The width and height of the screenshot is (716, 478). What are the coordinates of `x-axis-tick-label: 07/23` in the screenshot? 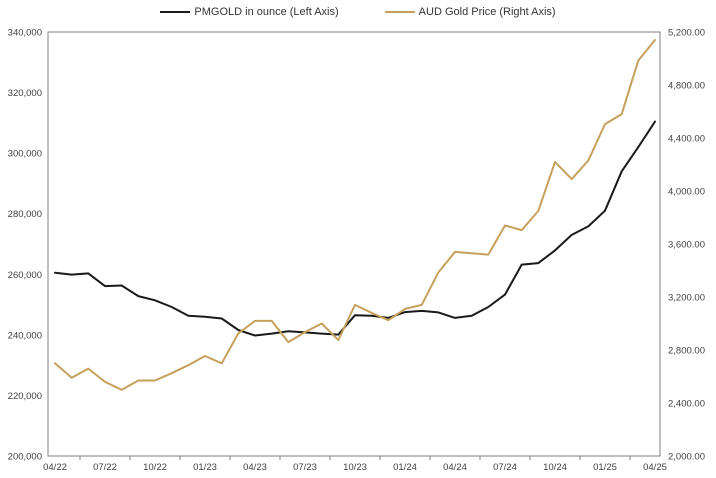 It's located at (305, 467).